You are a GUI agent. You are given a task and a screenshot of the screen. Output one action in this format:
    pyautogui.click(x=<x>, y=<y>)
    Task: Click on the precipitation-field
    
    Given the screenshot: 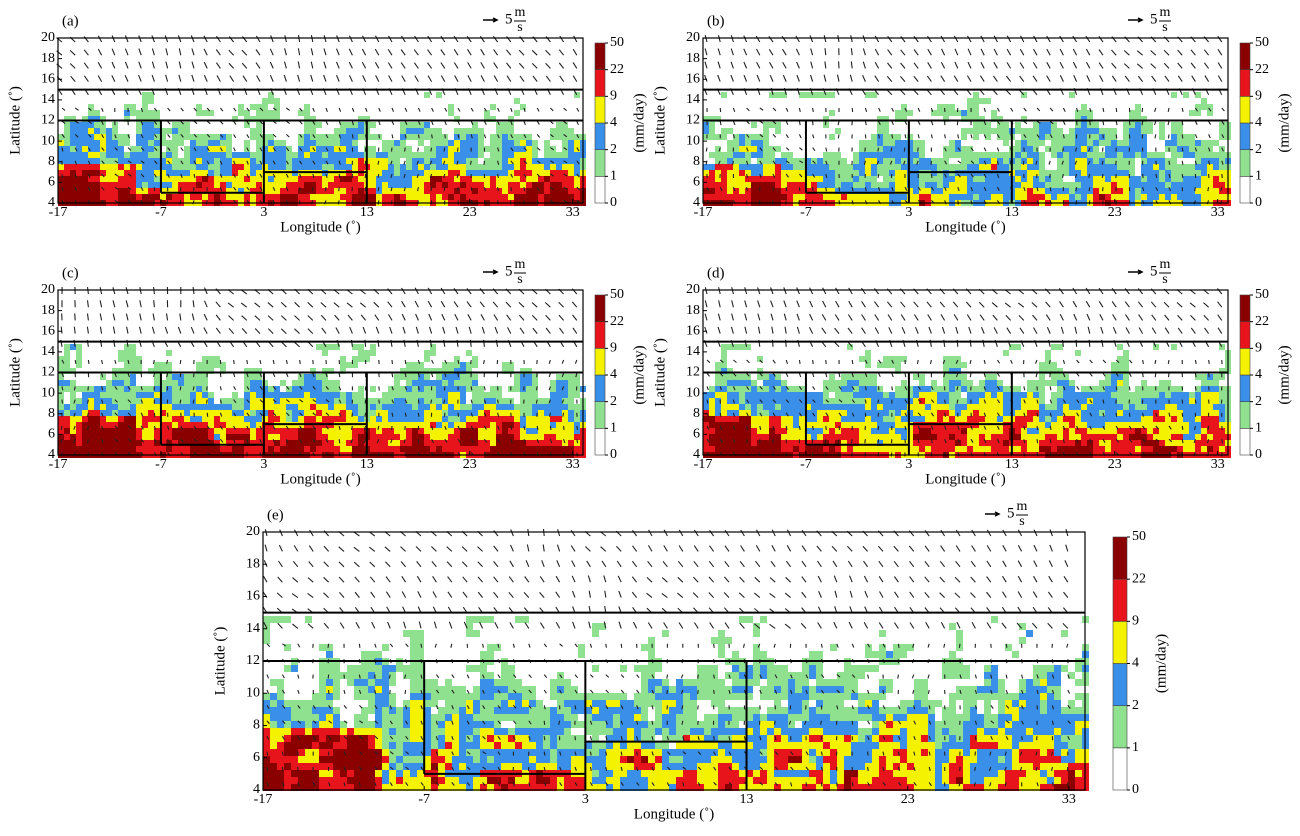 What is the action you would take?
    pyautogui.click(x=676, y=703)
    